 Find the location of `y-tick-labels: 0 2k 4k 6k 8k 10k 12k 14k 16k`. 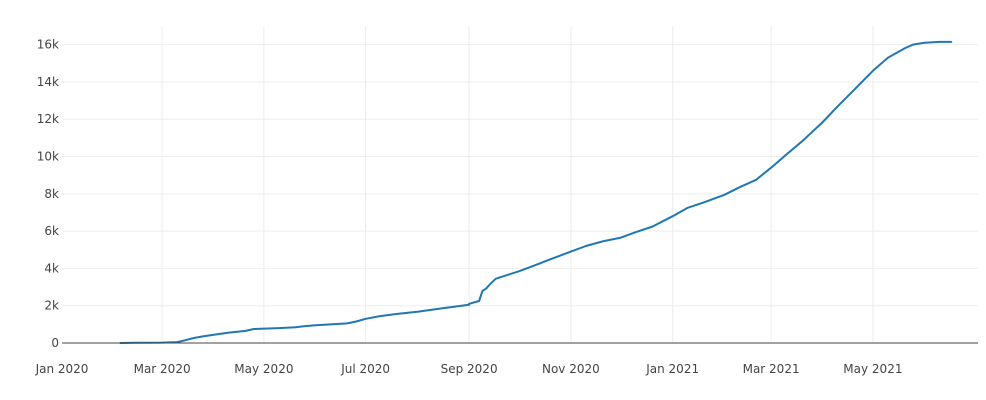

y-tick-labels: 0 2k 4k 6k 8k 10k 12k 14k 16k is located at coordinates (48, 194).